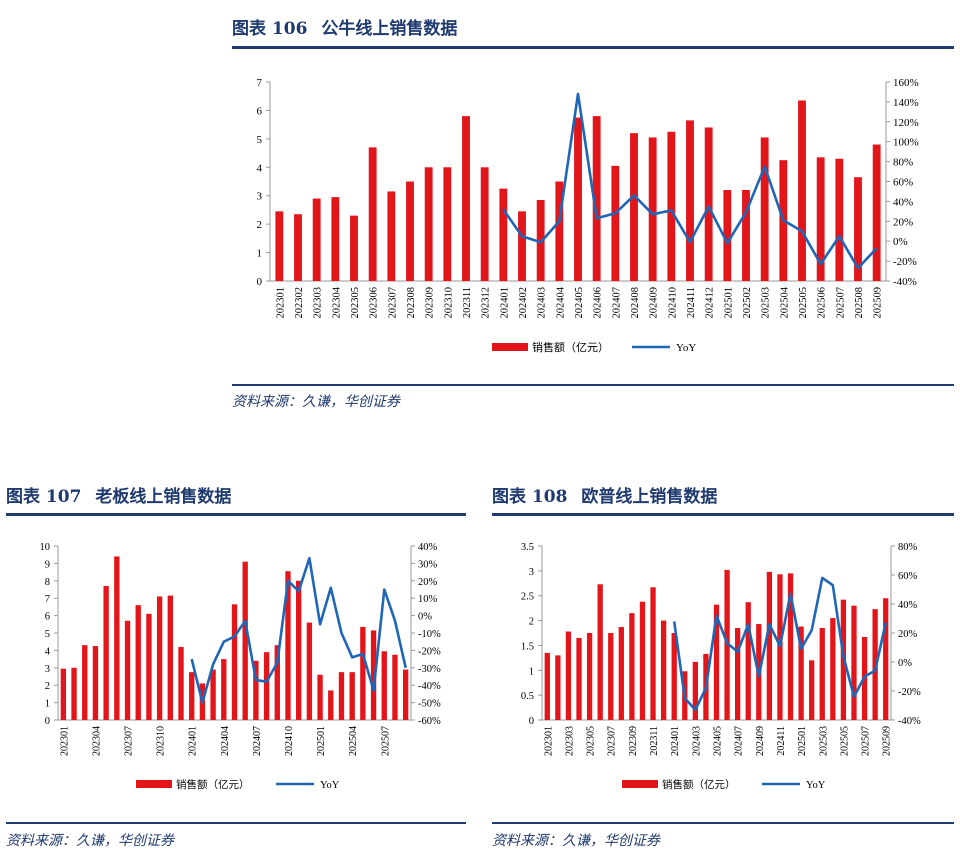  I want to click on x-tick-label: 202310, so click(448, 303).